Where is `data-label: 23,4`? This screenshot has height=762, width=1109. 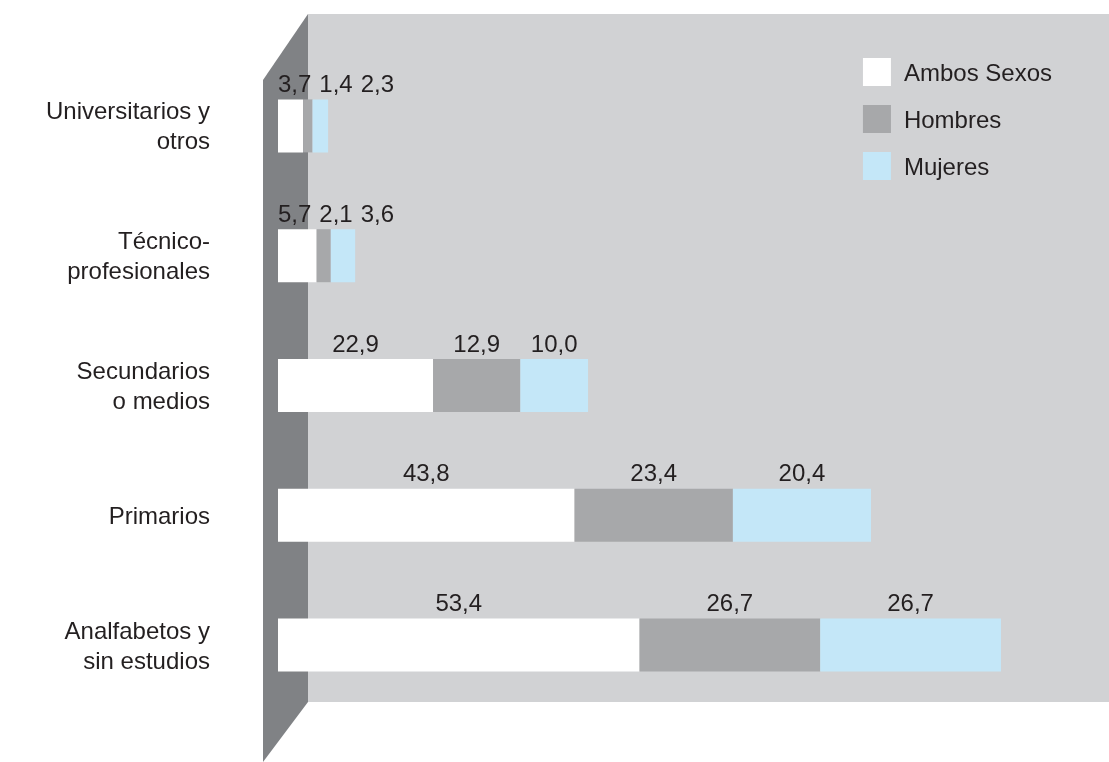
data-label: 23,4 is located at coordinates (654, 473).